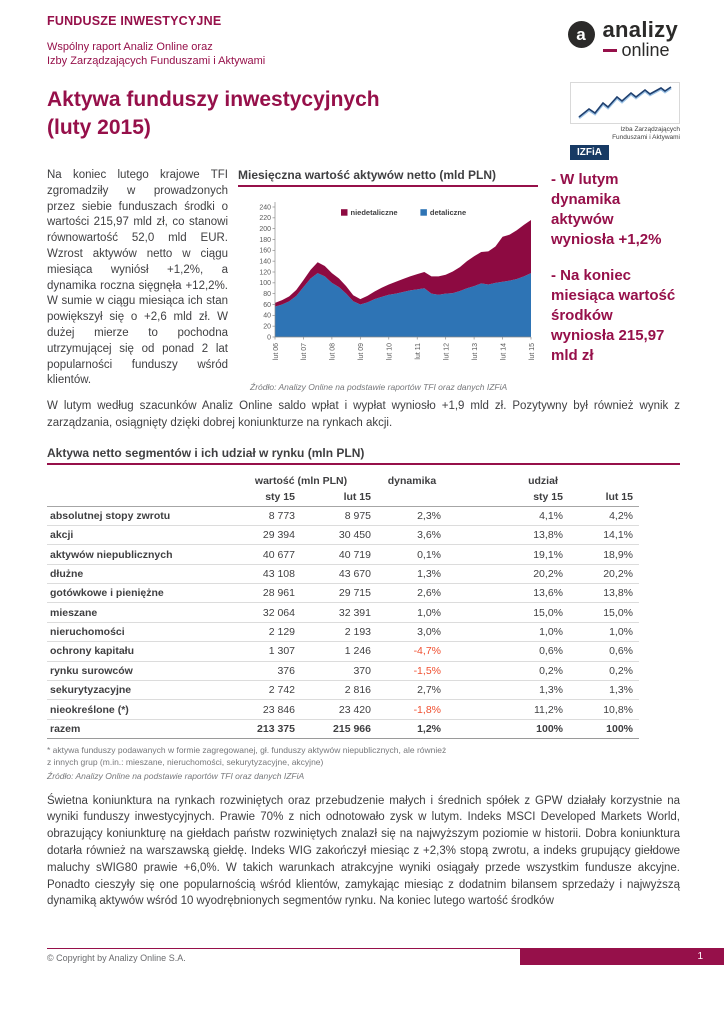  I want to click on table-group-header-row: wartość (mln PLN) dynamika udział, so click(343, 489).